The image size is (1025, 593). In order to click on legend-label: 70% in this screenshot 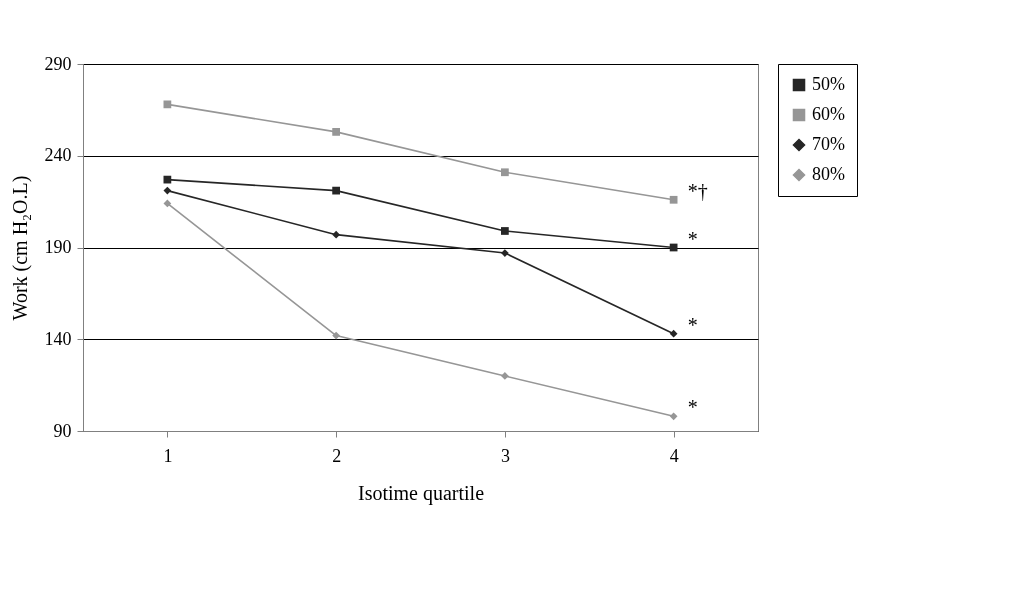, I will do `click(828, 144)`.